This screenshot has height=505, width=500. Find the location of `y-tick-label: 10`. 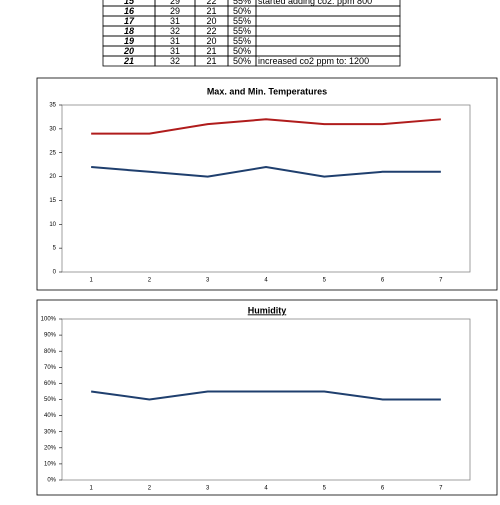

y-tick-label: 10 is located at coordinates (52, 225).